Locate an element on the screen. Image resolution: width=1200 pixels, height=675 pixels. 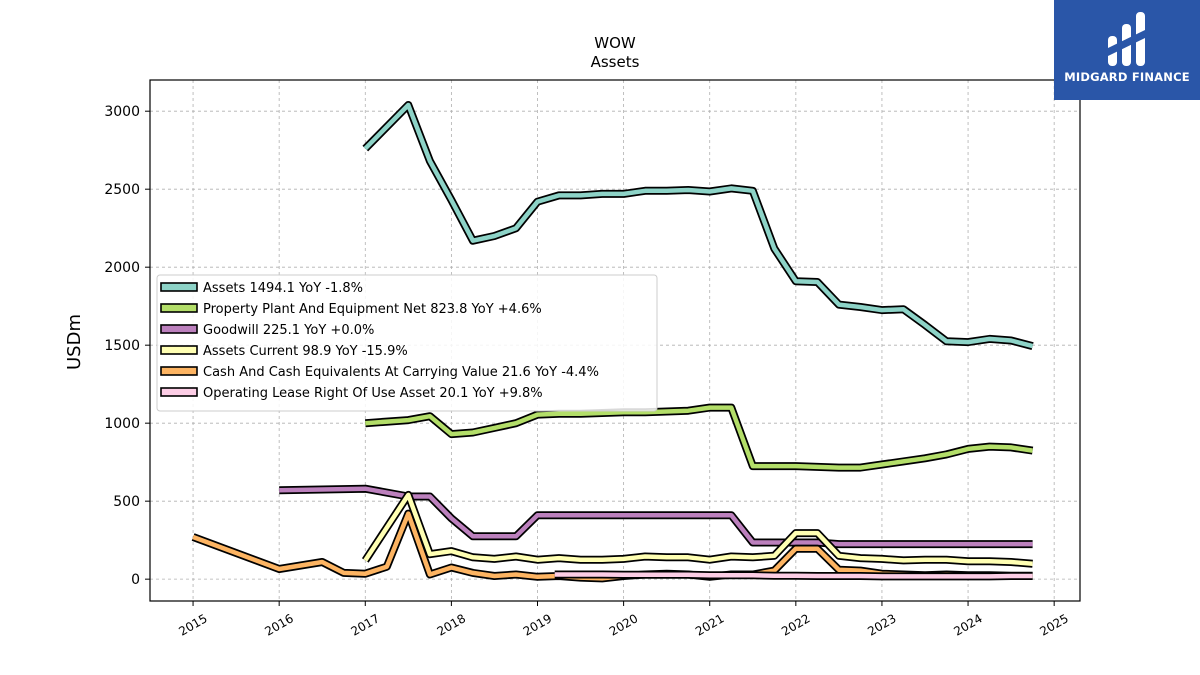
series-line-assets-current is located at coordinates (698, 529).